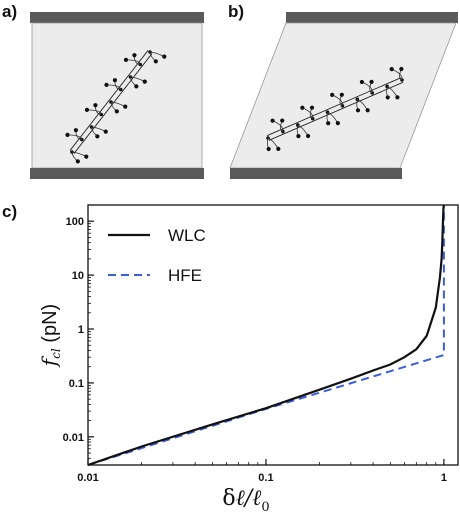 This screenshot has height=518, width=460. What do you see at coordinates (81, 330) in the screenshot?
I see `y-tick-label: 1` at bounding box center [81, 330].